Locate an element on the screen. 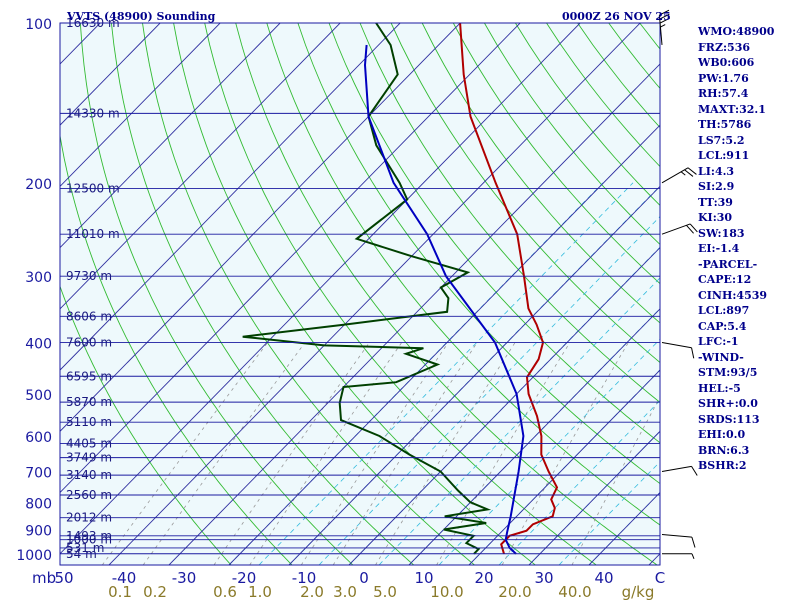  index-entry: FRZ:536 is located at coordinates (724, 47).